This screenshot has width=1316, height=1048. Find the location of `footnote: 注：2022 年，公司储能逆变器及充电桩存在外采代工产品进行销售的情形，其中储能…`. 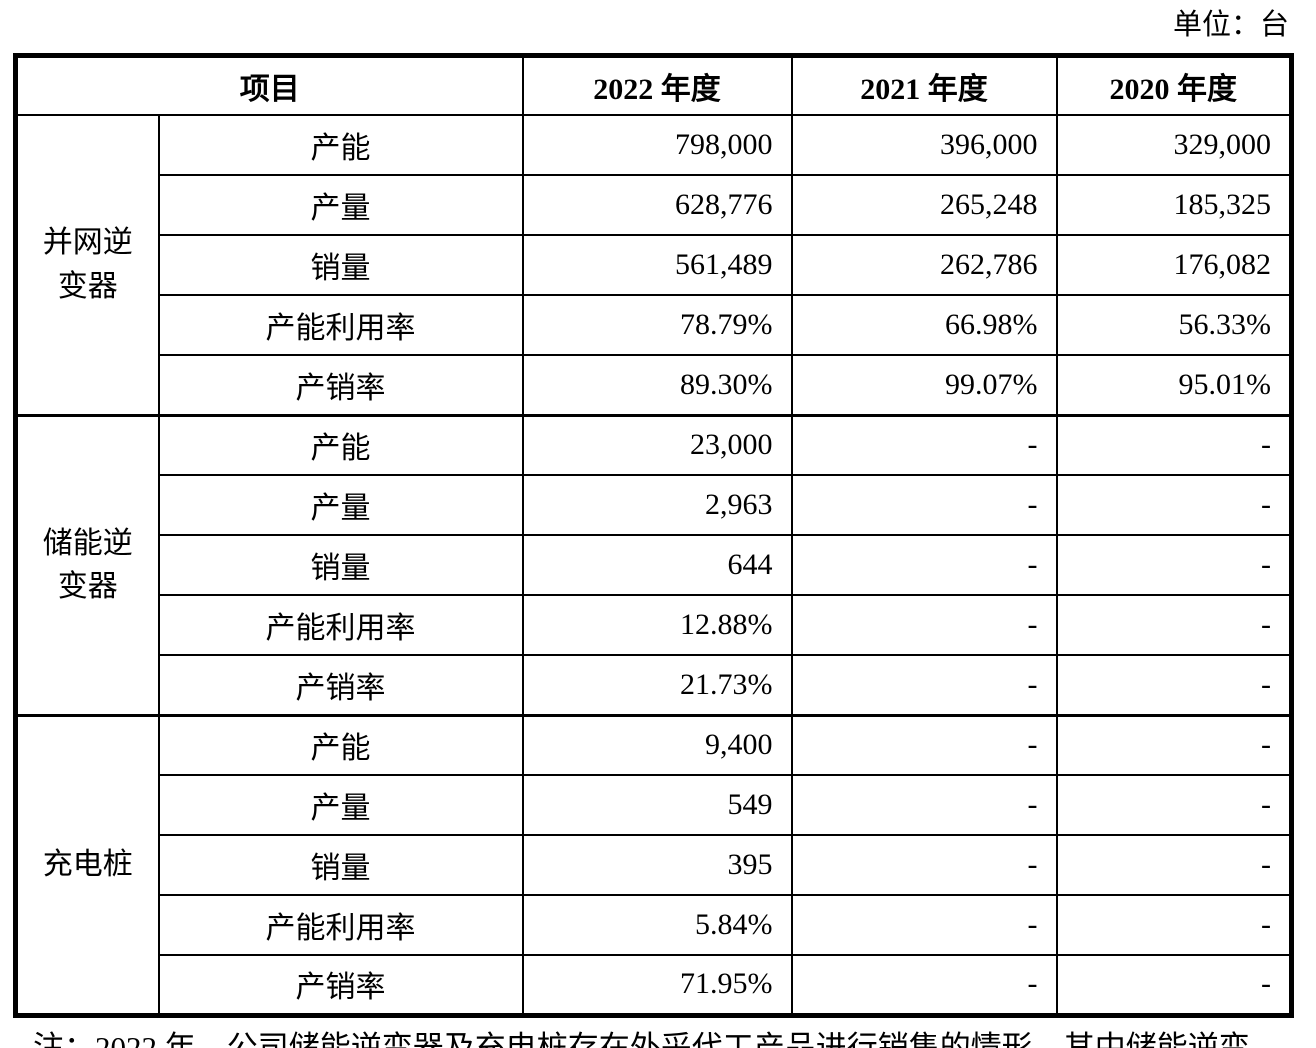

footnote: 注：2022 年，公司储能逆变器及充电桩存在外采代工产品进行销售的情形，其中储能… is located at coordinates (641, 1038).